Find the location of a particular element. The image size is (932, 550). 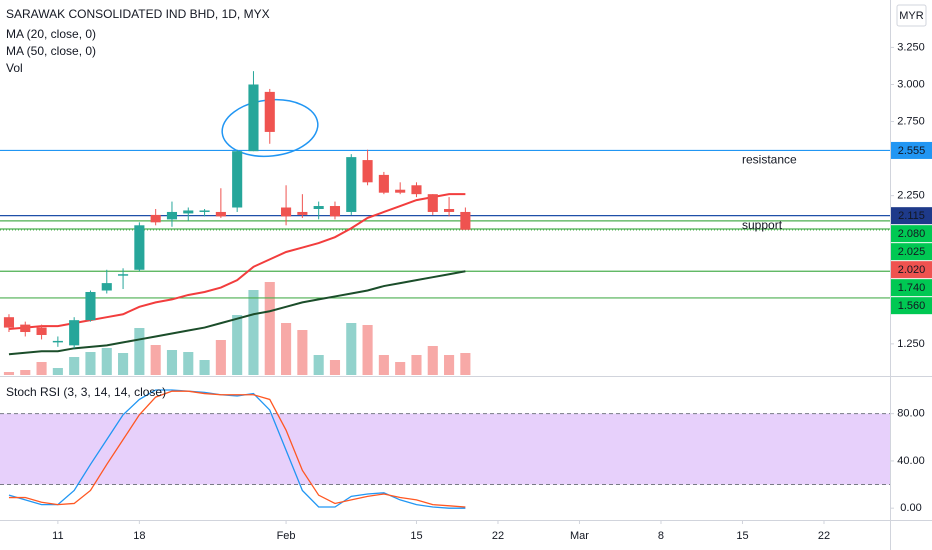

stoch-y-tick-label: 0.00 is located at coordinates (910, 508).